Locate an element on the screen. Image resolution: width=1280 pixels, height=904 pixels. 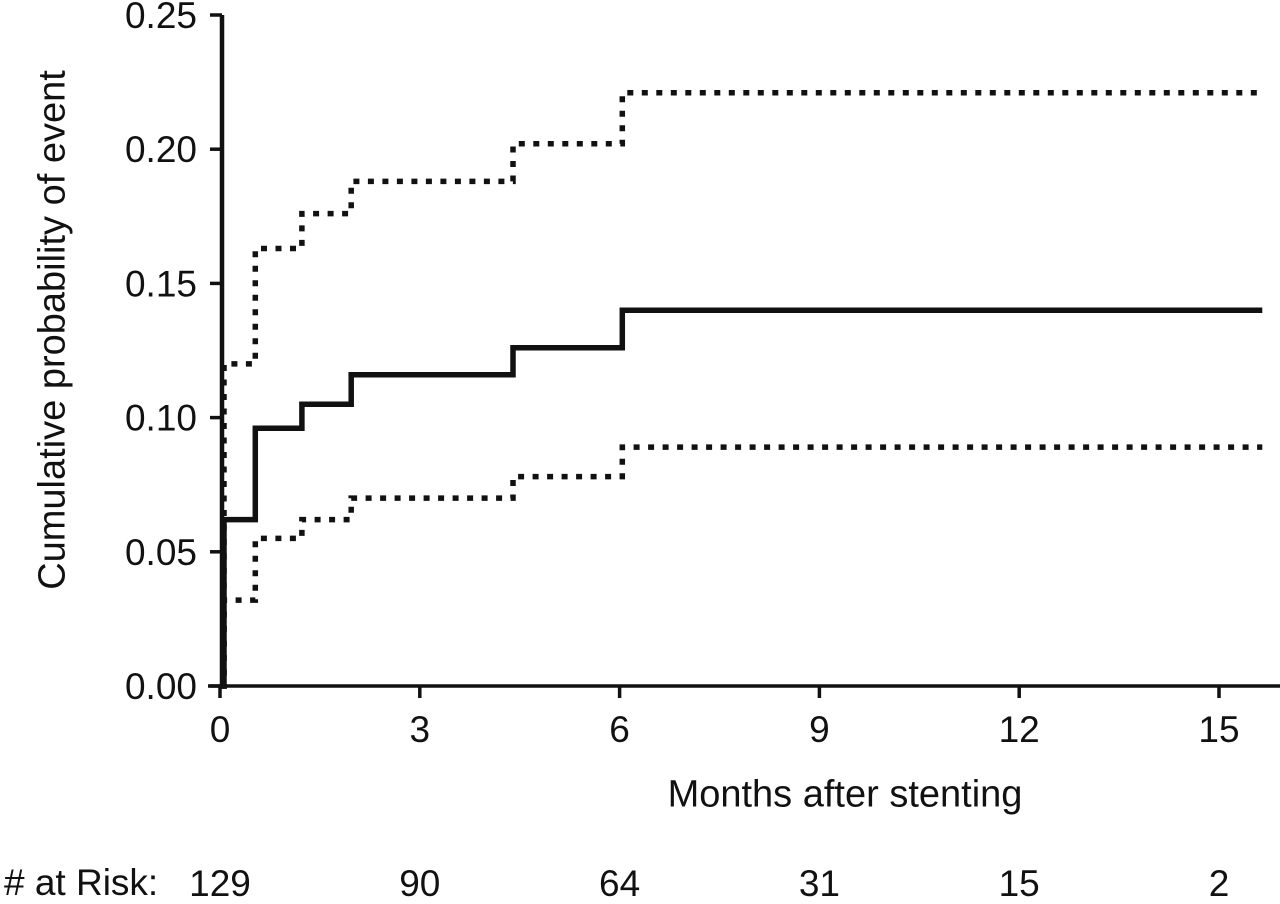
x-axis-title: Months after stenting is located at coordinates (845, 794).